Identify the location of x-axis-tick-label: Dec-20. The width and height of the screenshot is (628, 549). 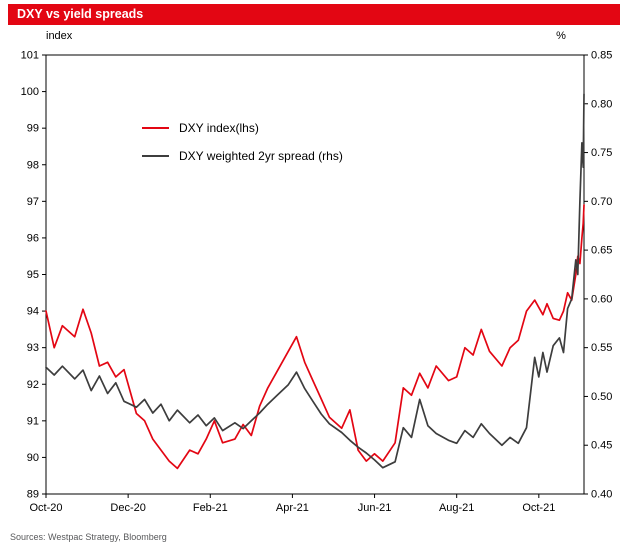
(127, 508).